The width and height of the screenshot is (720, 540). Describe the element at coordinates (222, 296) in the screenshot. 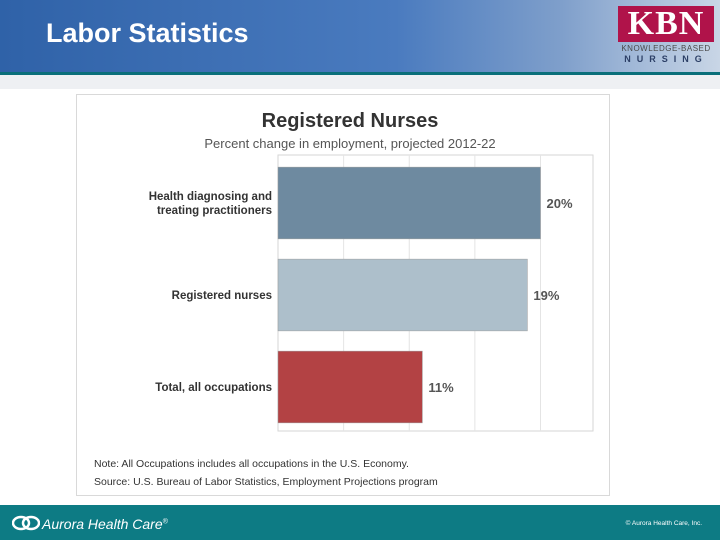

I see `category-label: Registered nurses` at that location.